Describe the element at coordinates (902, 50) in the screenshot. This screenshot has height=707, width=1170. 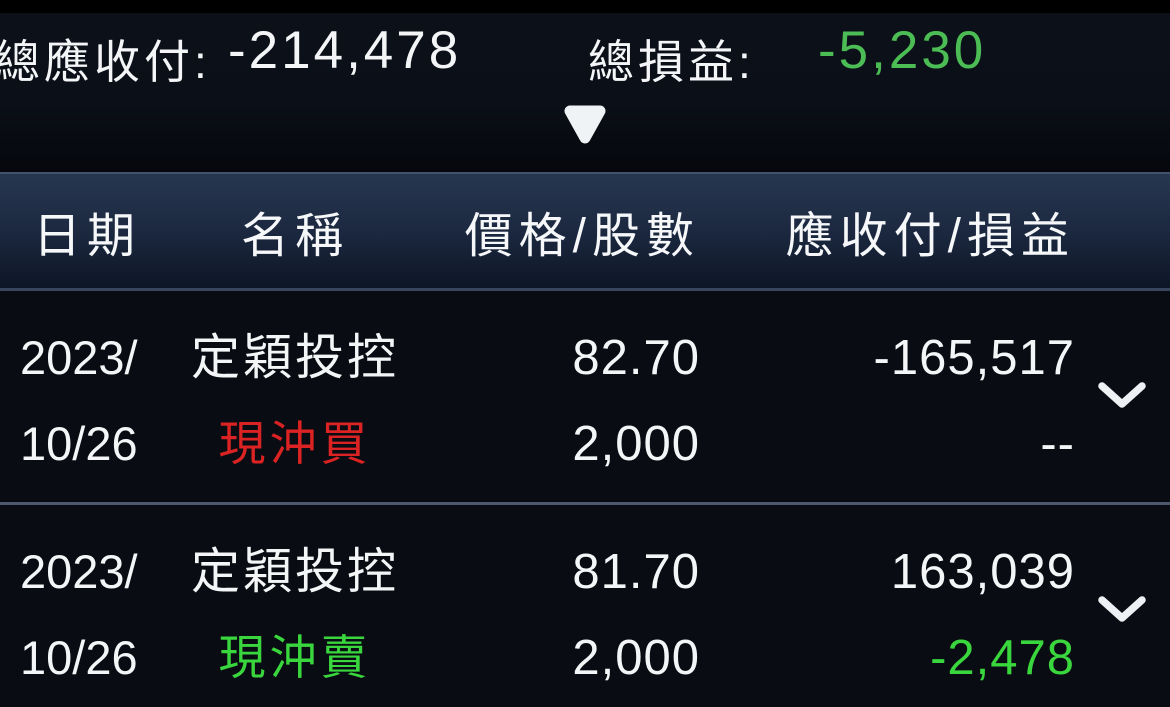
I see `total-profit-loss-value: -5,230` at that location.